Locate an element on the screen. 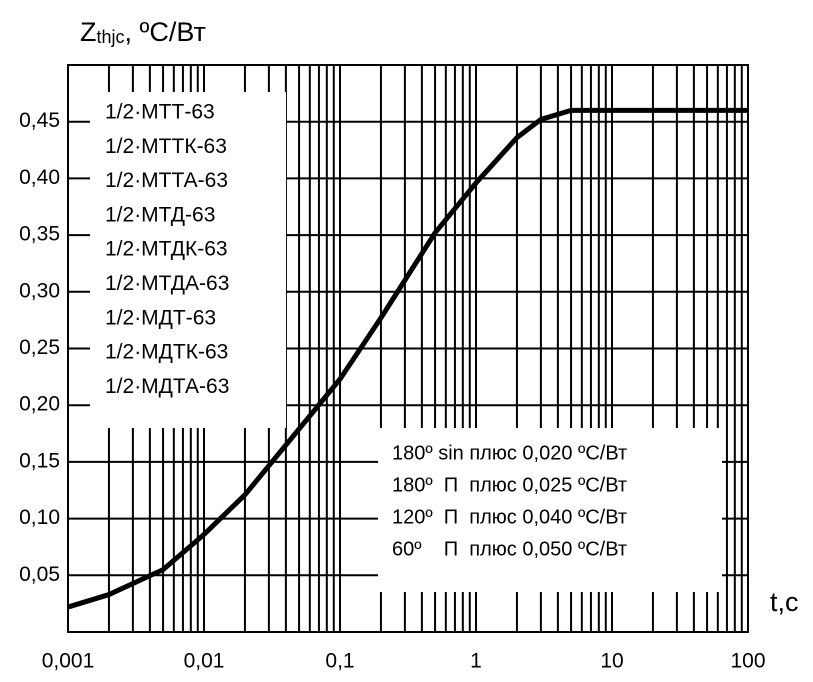 The height and width of the screenshot is (682, 813). x-tick-label: 0,1 is located at coordinates (339, 661).